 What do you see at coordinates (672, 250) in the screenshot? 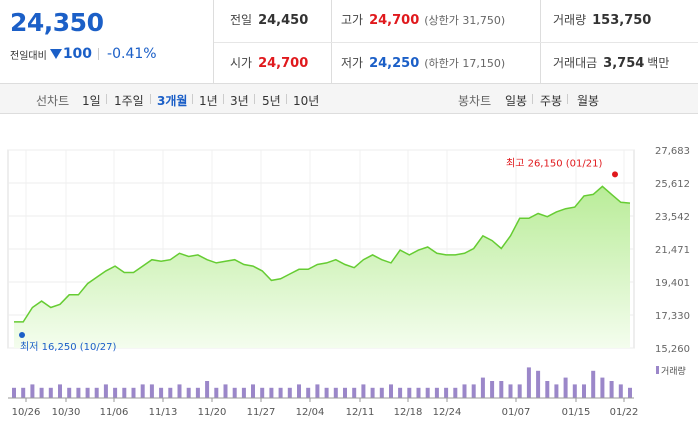
I see `y-tick-label: 21,471` at bounding box center [672, 250].